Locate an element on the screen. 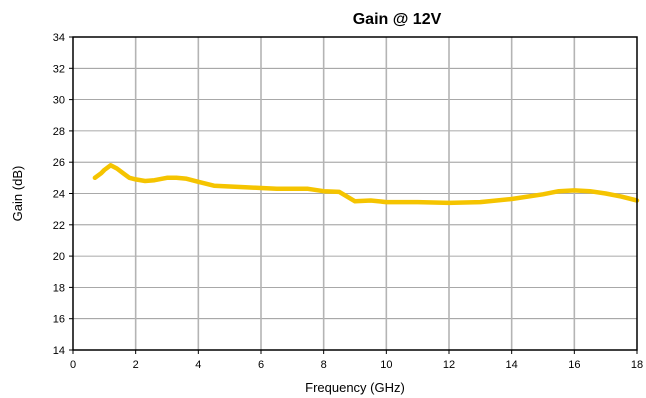 Image resolution: width=646 pixels, height=398 pixels. x-tick-label: 12 is located at coordinates (449, 365).